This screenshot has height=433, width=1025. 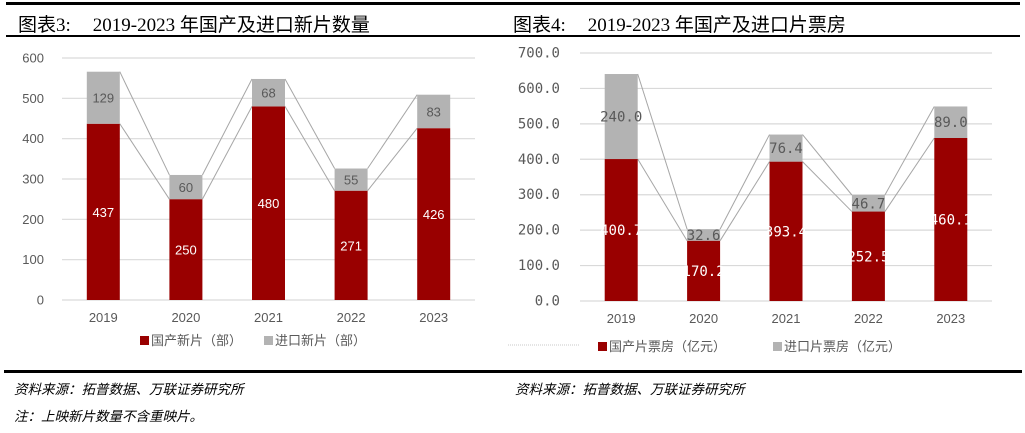 I want to click on chart4-figure-label: 图表4:, so click(x=539, y=25).